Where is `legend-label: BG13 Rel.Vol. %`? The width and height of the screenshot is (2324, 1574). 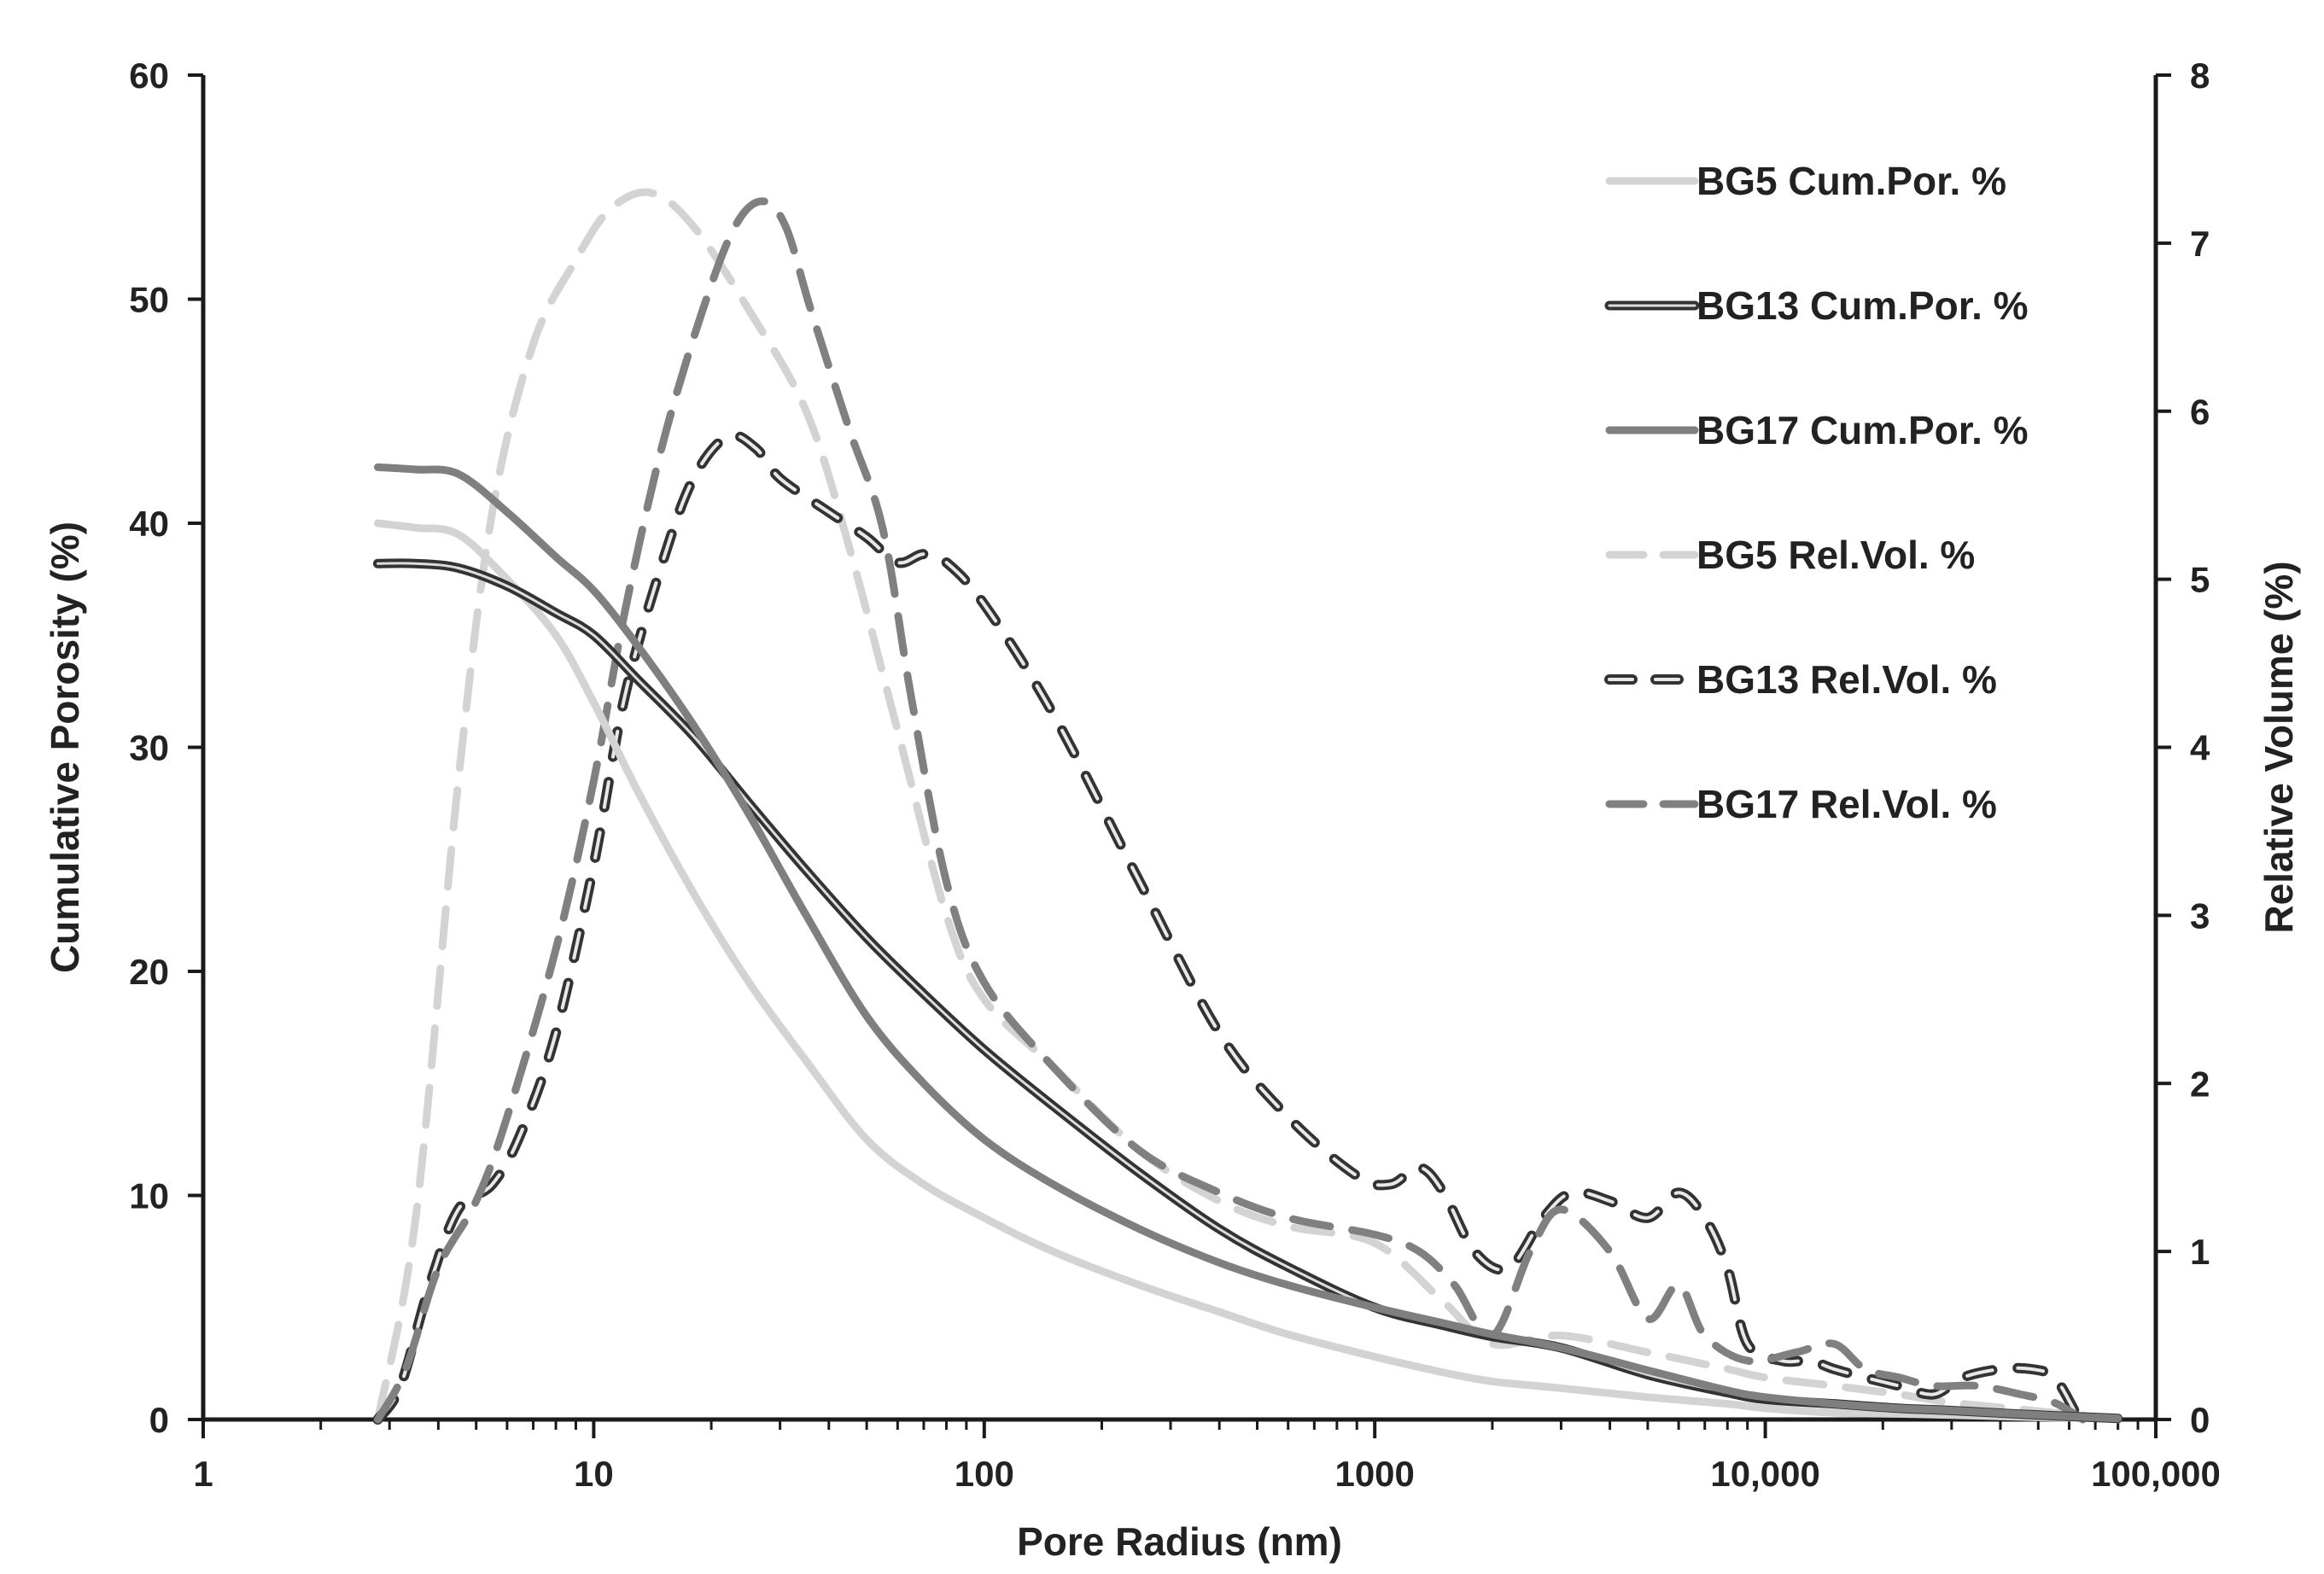 legend-label: BG13 Rel.Vol. % is located at coordinates (1846, 679).